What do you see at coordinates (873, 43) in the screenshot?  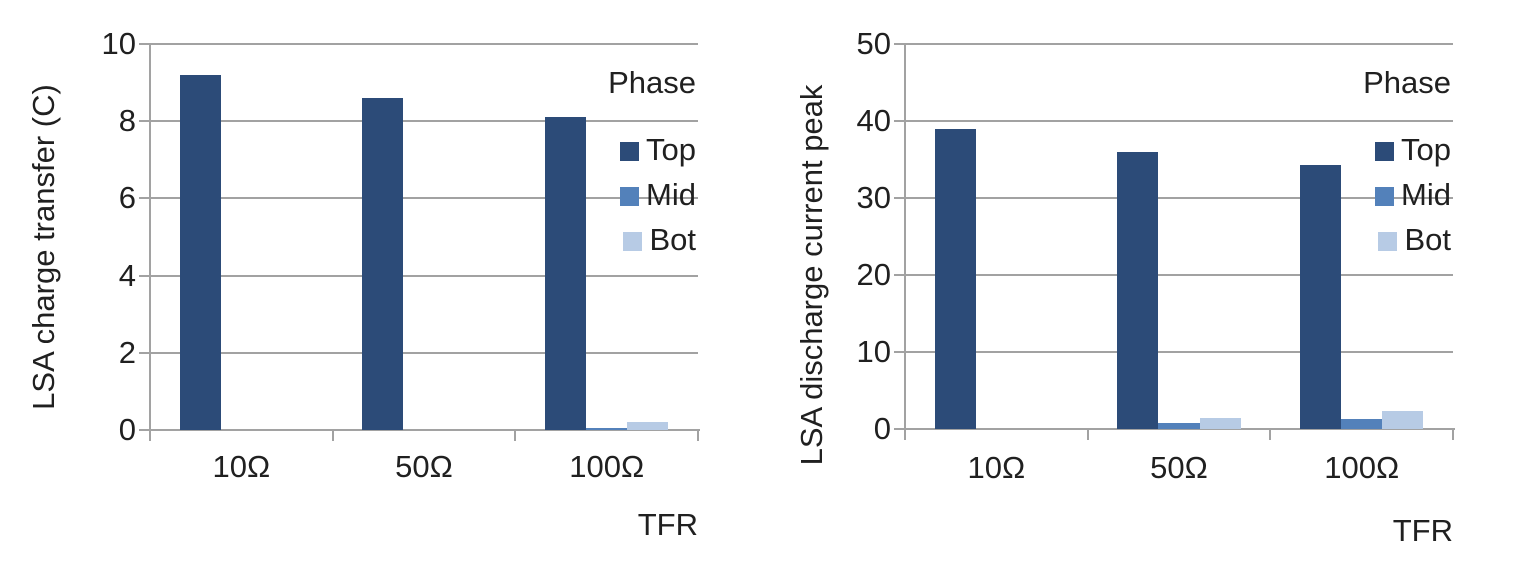 I see `y-tick-label-50: 50` at bounding box center [873, 43].